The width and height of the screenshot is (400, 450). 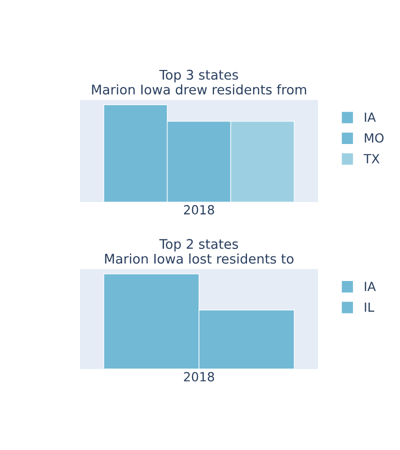 What do you see at coordinates (370, 286) in the screenshot?
I see `text: IA` at bounding box center [370, 286].